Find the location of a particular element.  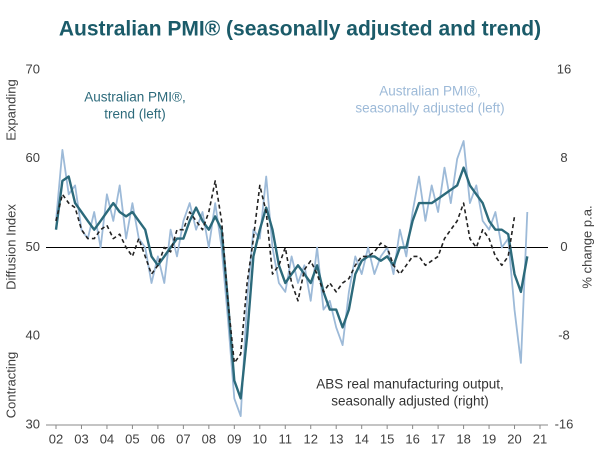

x-tick-label: 19 is located at coordinates (489, 438).